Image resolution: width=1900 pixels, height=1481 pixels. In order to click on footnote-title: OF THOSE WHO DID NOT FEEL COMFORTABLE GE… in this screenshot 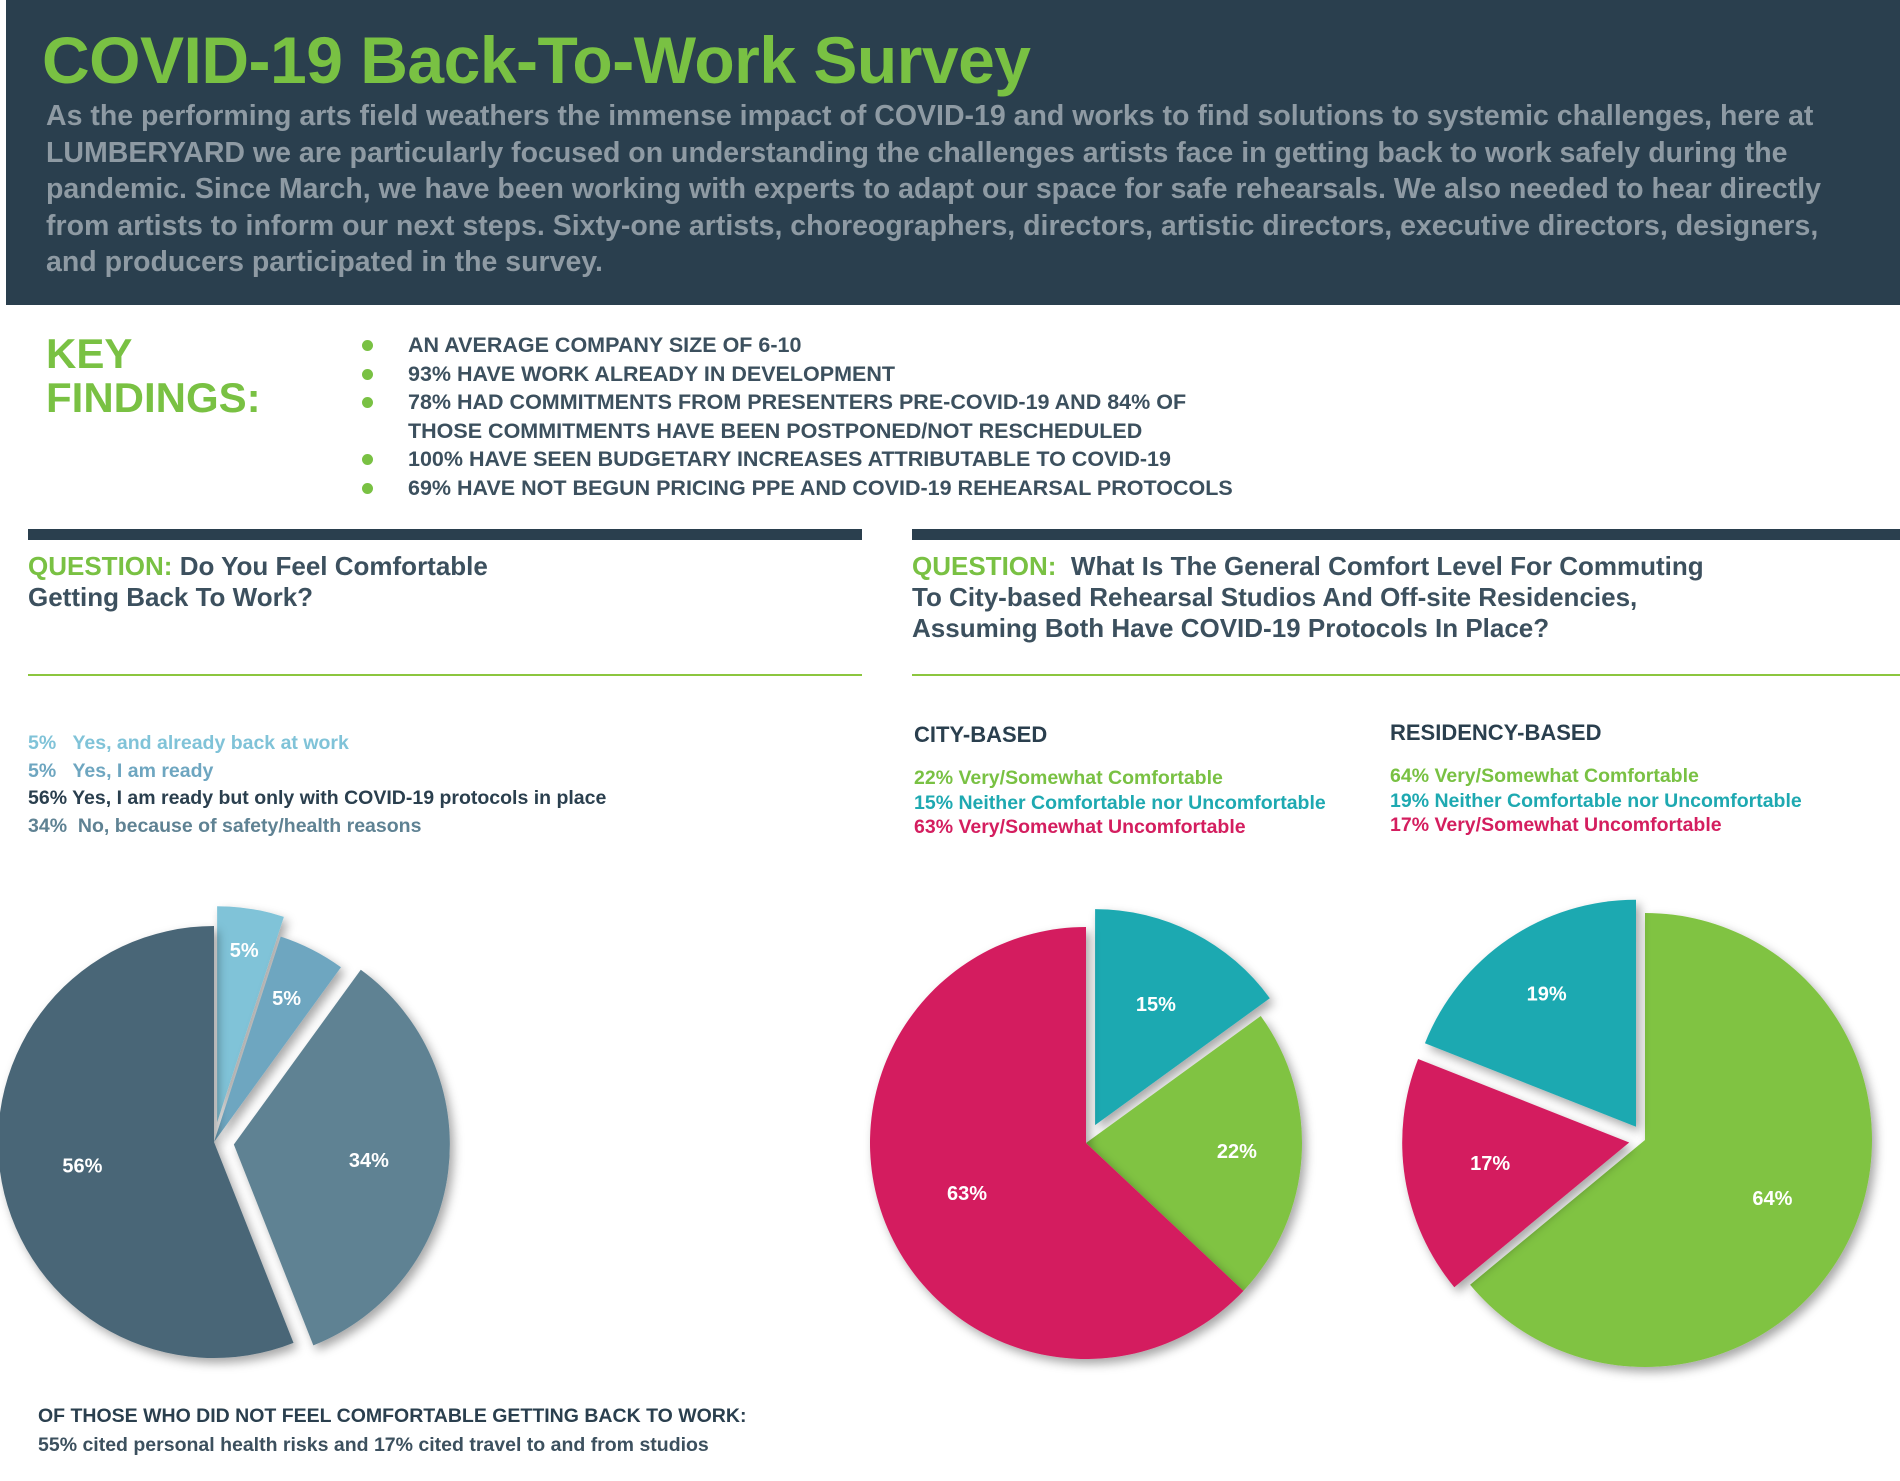, I will do `click(392, 1416)`.